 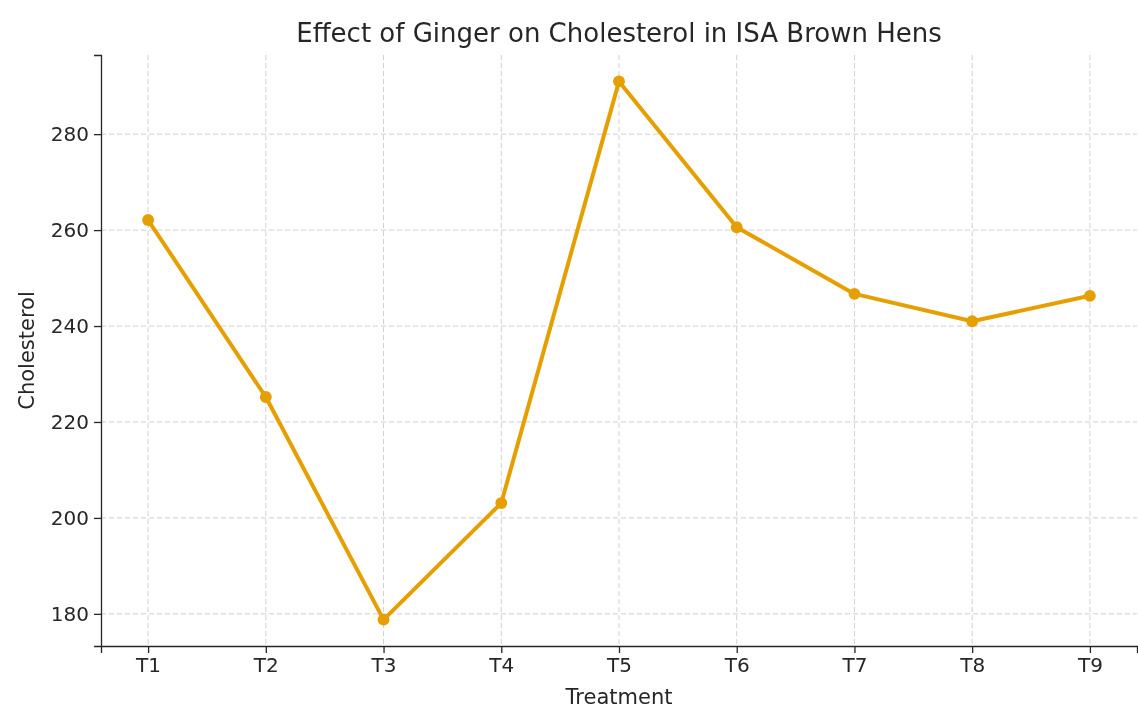 What do you see at coordinates (69, 325) in the screenshot?
I see `y-tick-label: 240` at bounding box center [69, 325].